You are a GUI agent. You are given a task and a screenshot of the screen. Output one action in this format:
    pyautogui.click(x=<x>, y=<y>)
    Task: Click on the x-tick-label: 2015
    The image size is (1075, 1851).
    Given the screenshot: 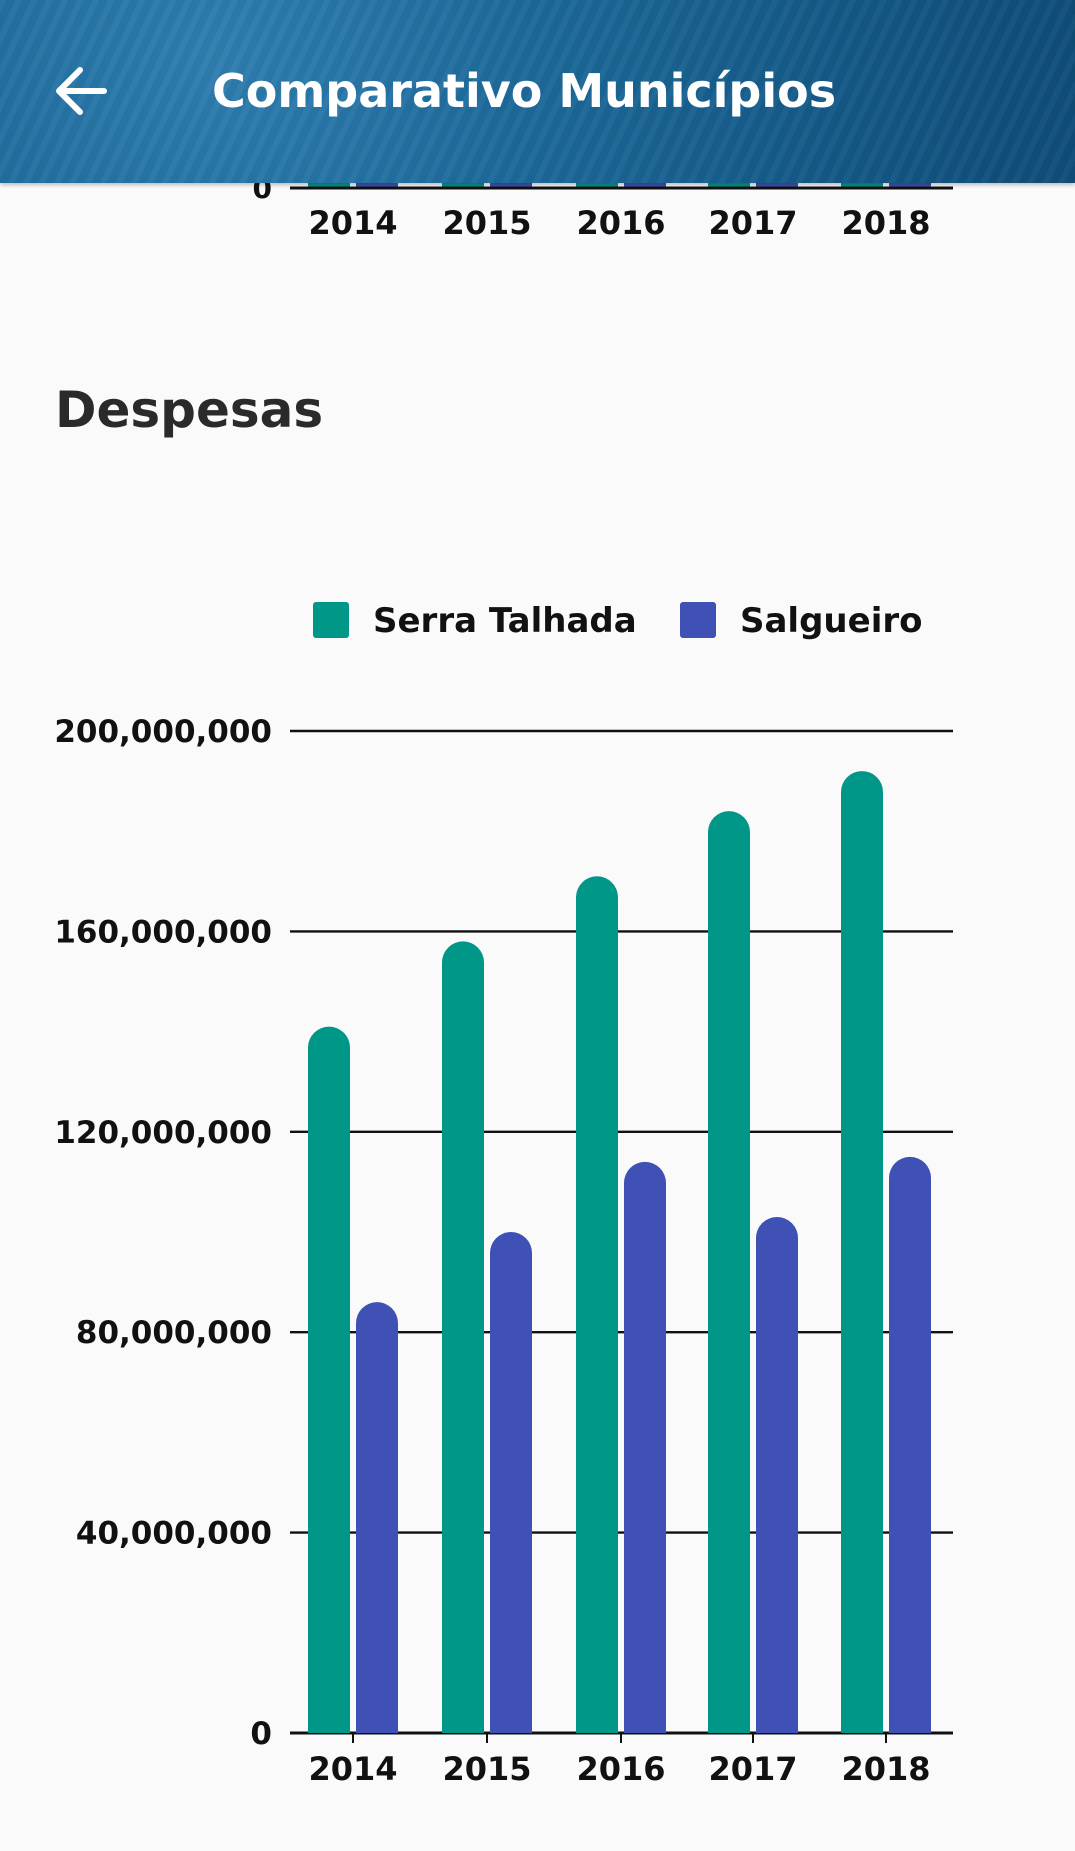 What is the action you would take?
    pyautogui.click(x=486, y=1769)
    